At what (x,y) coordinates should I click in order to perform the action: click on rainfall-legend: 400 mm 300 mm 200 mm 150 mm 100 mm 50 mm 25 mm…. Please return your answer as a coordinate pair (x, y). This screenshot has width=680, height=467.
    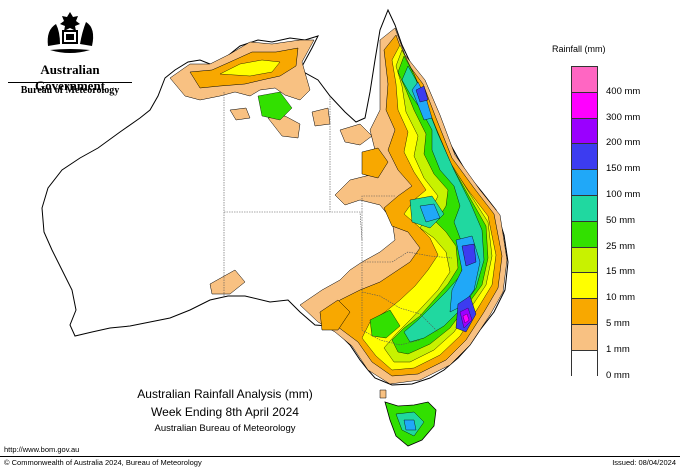
    Looking at the image, I should click on (605, 223).